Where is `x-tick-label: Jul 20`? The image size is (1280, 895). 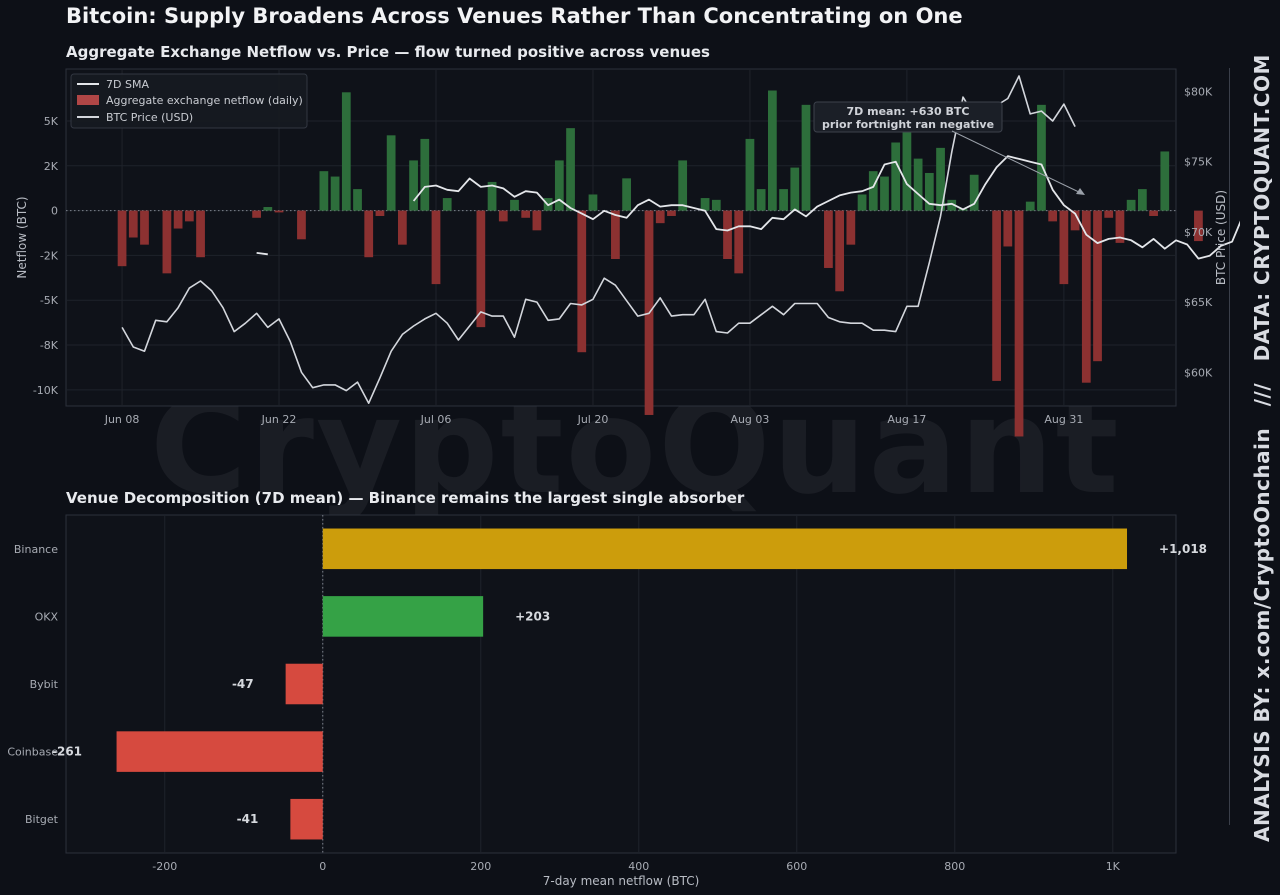 x-tick-label: Jul 20 is located at coordinates (593, 419).